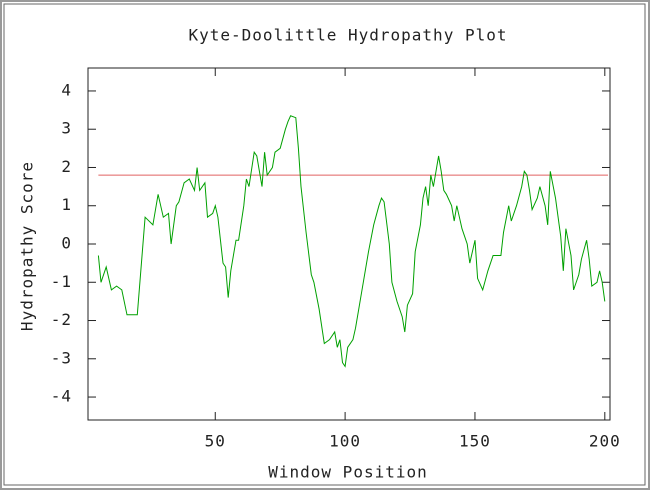  I want to click on x-tick-label: 50, so click(215, 441).